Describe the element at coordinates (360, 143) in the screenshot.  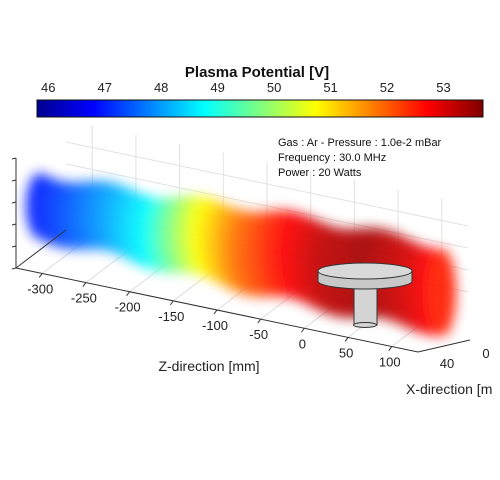
I see `annotation-gas: Gas : Ar - Pressure : 1.0e-2 mBar` at that location.